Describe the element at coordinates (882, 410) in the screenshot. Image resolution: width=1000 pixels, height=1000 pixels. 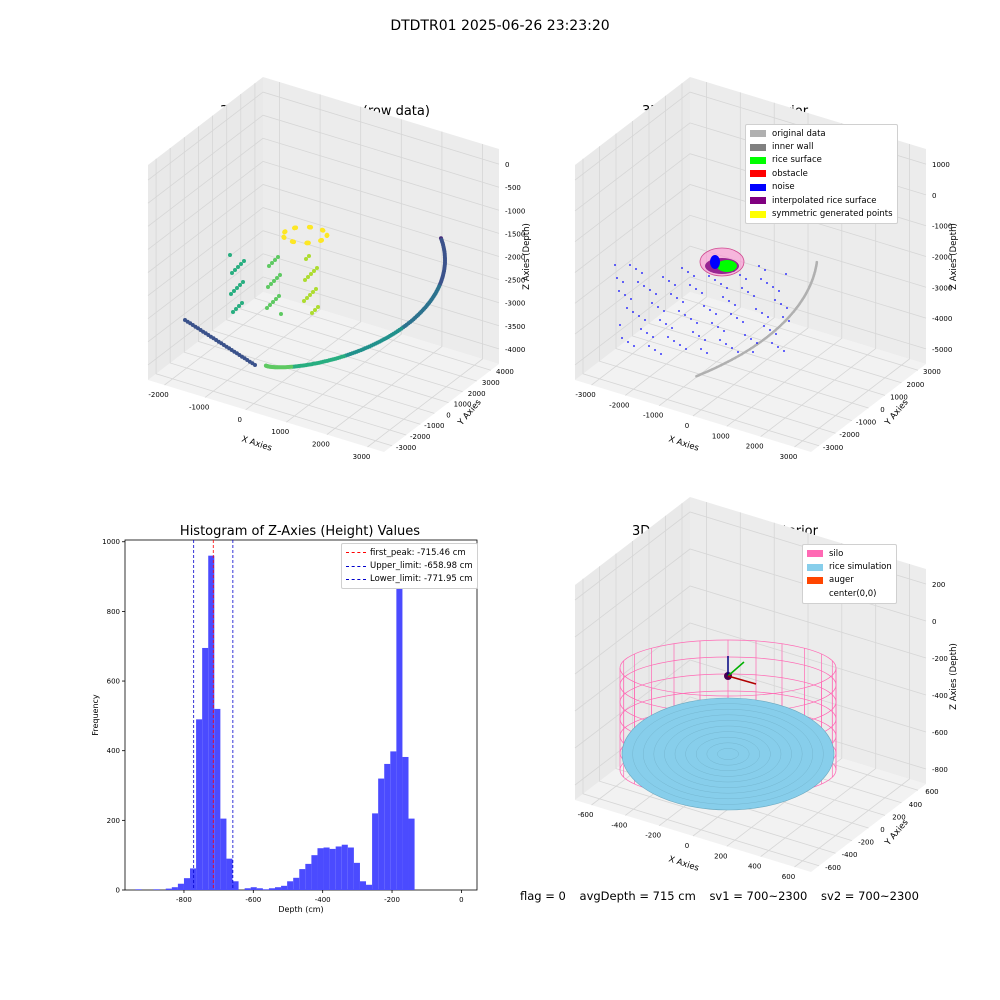
I see `plot2-y-tick-label: 0` at that location.